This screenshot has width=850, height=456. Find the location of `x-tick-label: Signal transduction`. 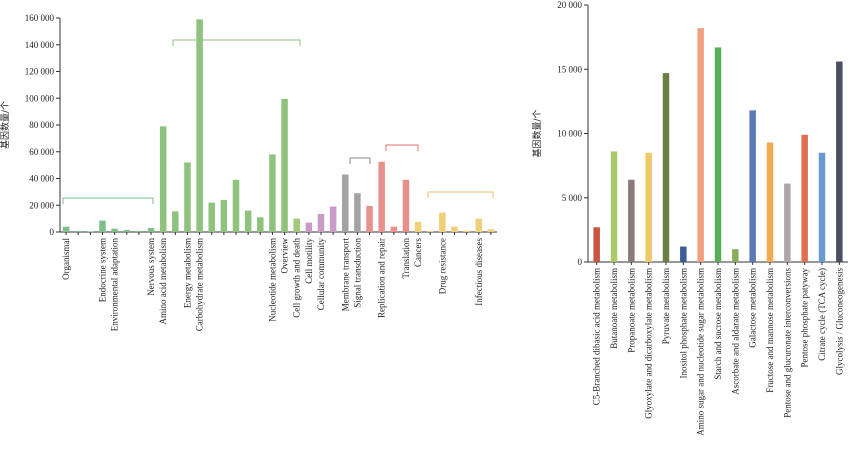

x-tick-label: Signal transduction is located at coordinates (357, 273).